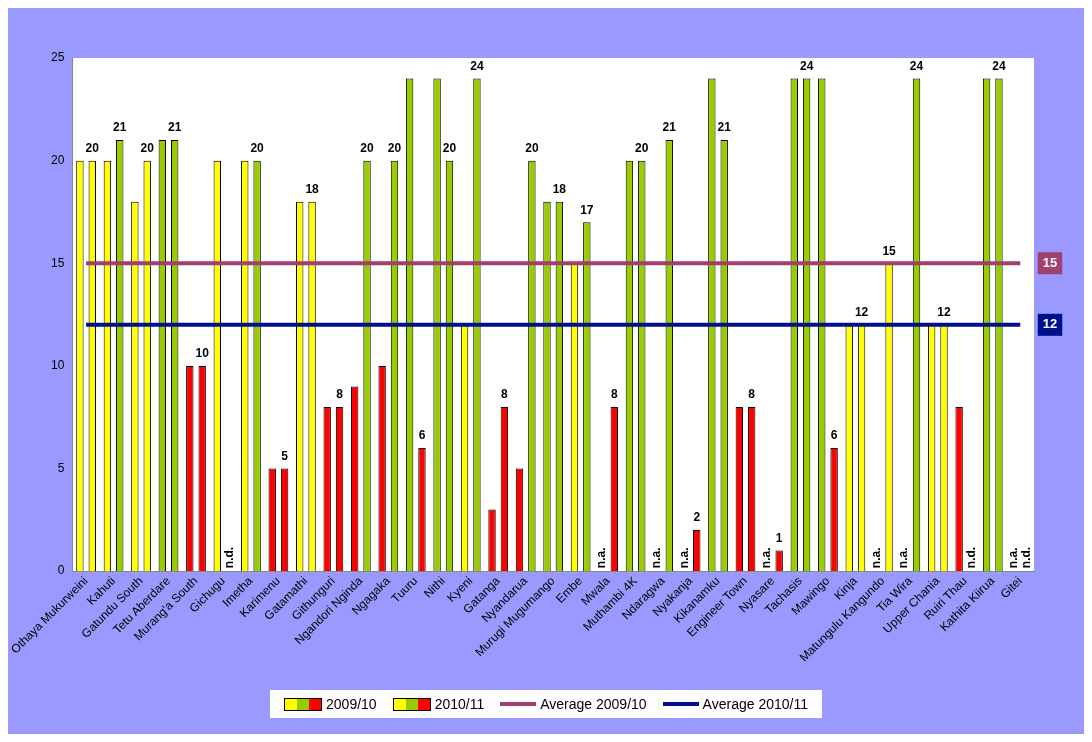 The height and width of the screenshot is (742, 1092). I want to click on y-tick-label: 15, so click(57, 262).